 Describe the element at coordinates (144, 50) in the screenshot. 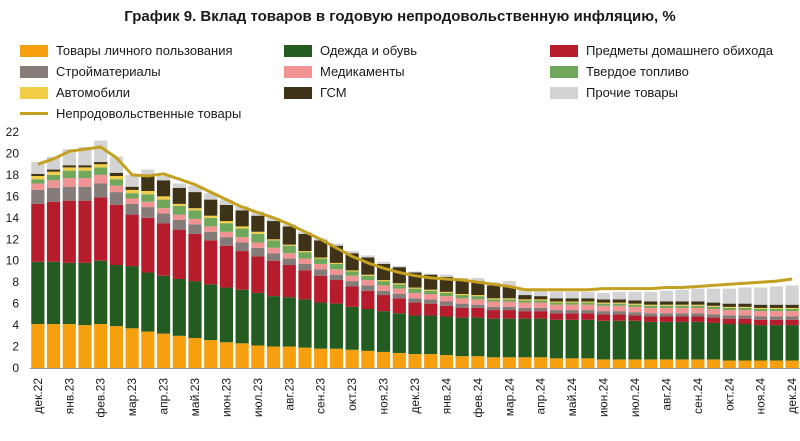

I see `legend-label: Товары личного пользования` at that location.